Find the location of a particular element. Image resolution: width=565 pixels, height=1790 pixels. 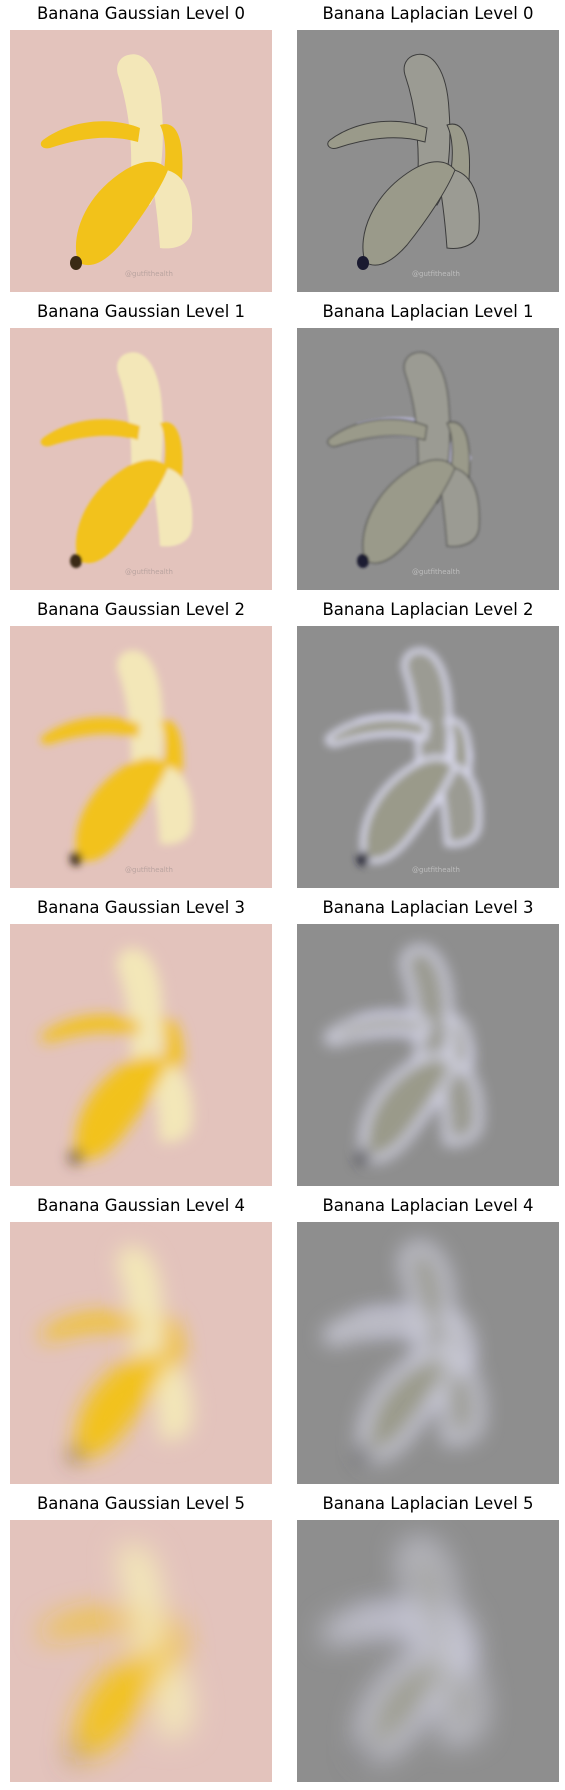

laplacian-image-2: @gutfithealth is located at coordinates (428, 757).